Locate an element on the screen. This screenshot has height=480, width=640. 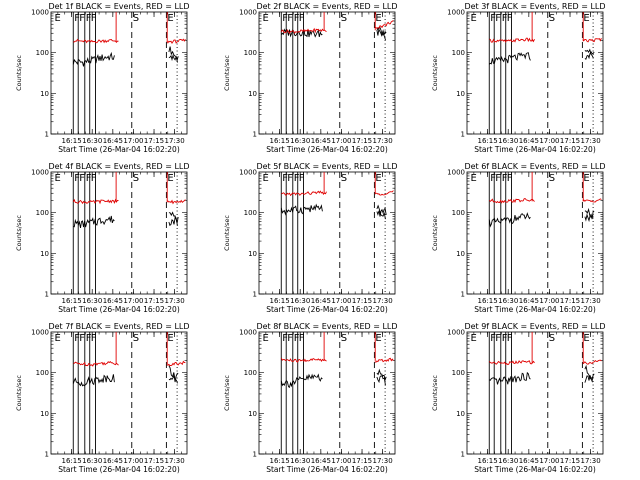
panel-title: Det 5f BLACK = Events, RED = LLD is located at coordinates (326, 166).